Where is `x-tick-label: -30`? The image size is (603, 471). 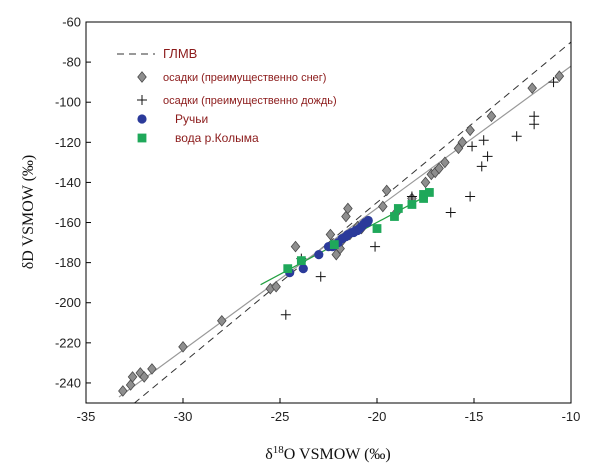 x-tick-label: -30 is located at coordinates (183, 416).